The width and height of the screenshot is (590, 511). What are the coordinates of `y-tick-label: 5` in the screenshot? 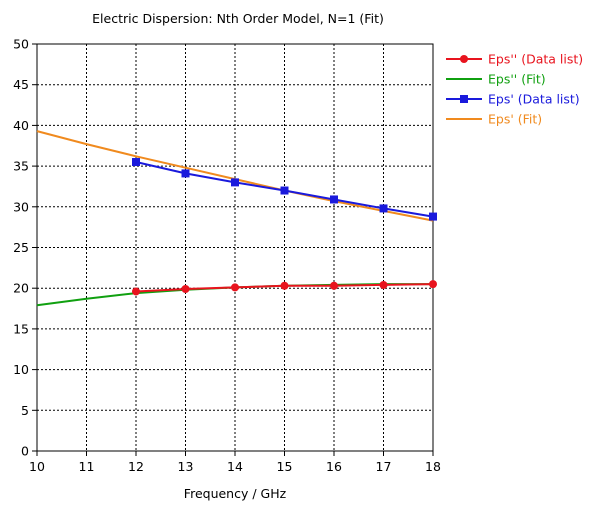 It's located at (25, 410).